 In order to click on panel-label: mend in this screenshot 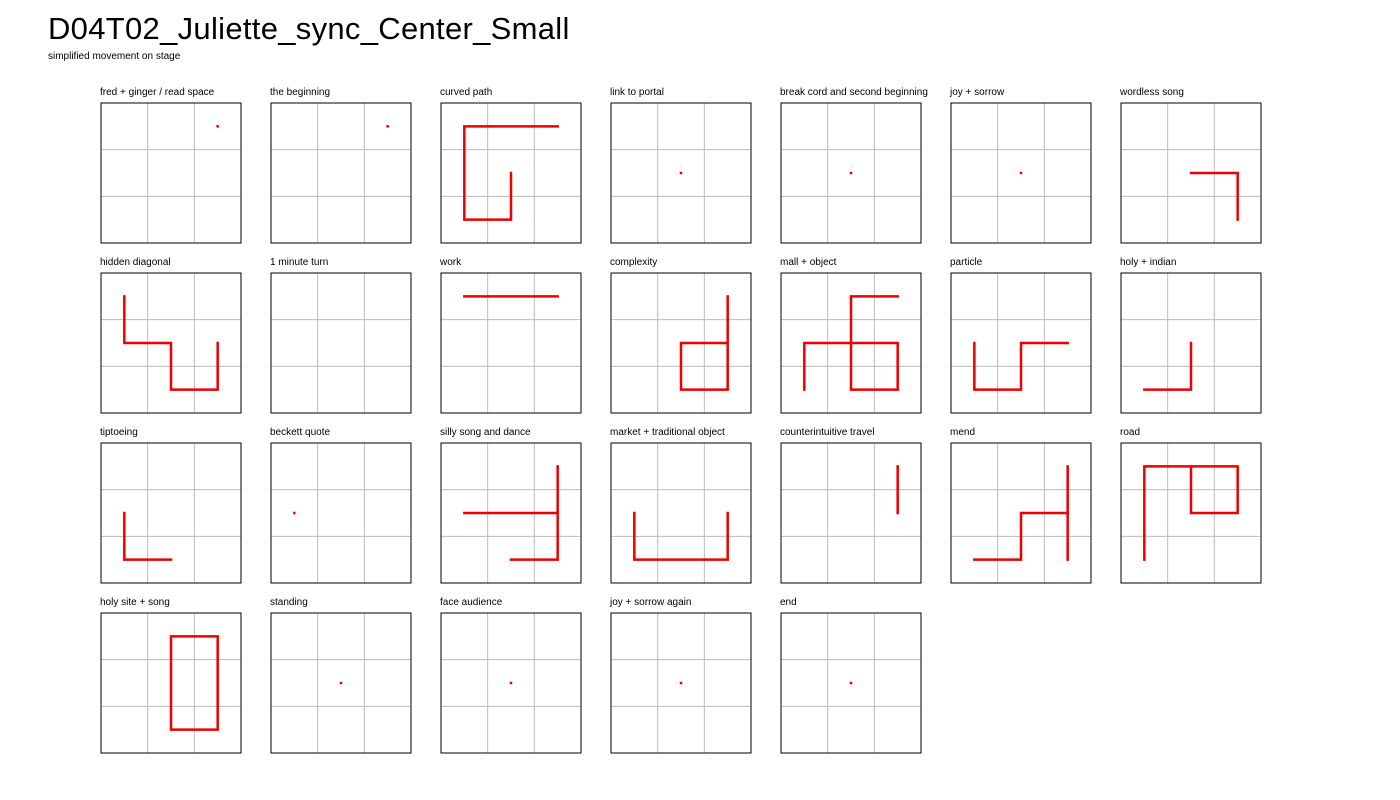, I will do `click(963, 432)`.